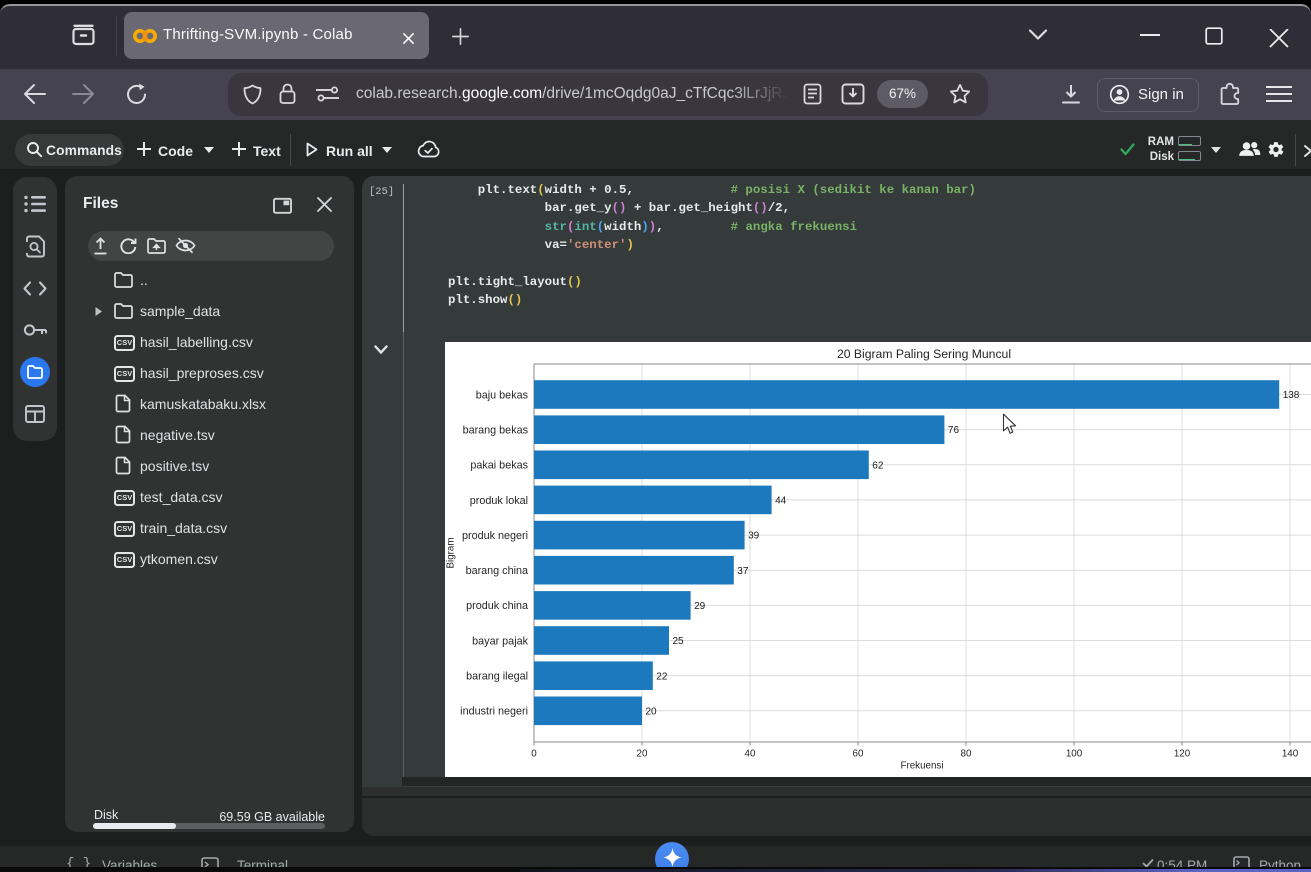 The width and height of the screenshot is (1311, 872). I want to click on svg-text: 37, so click(743, 571).